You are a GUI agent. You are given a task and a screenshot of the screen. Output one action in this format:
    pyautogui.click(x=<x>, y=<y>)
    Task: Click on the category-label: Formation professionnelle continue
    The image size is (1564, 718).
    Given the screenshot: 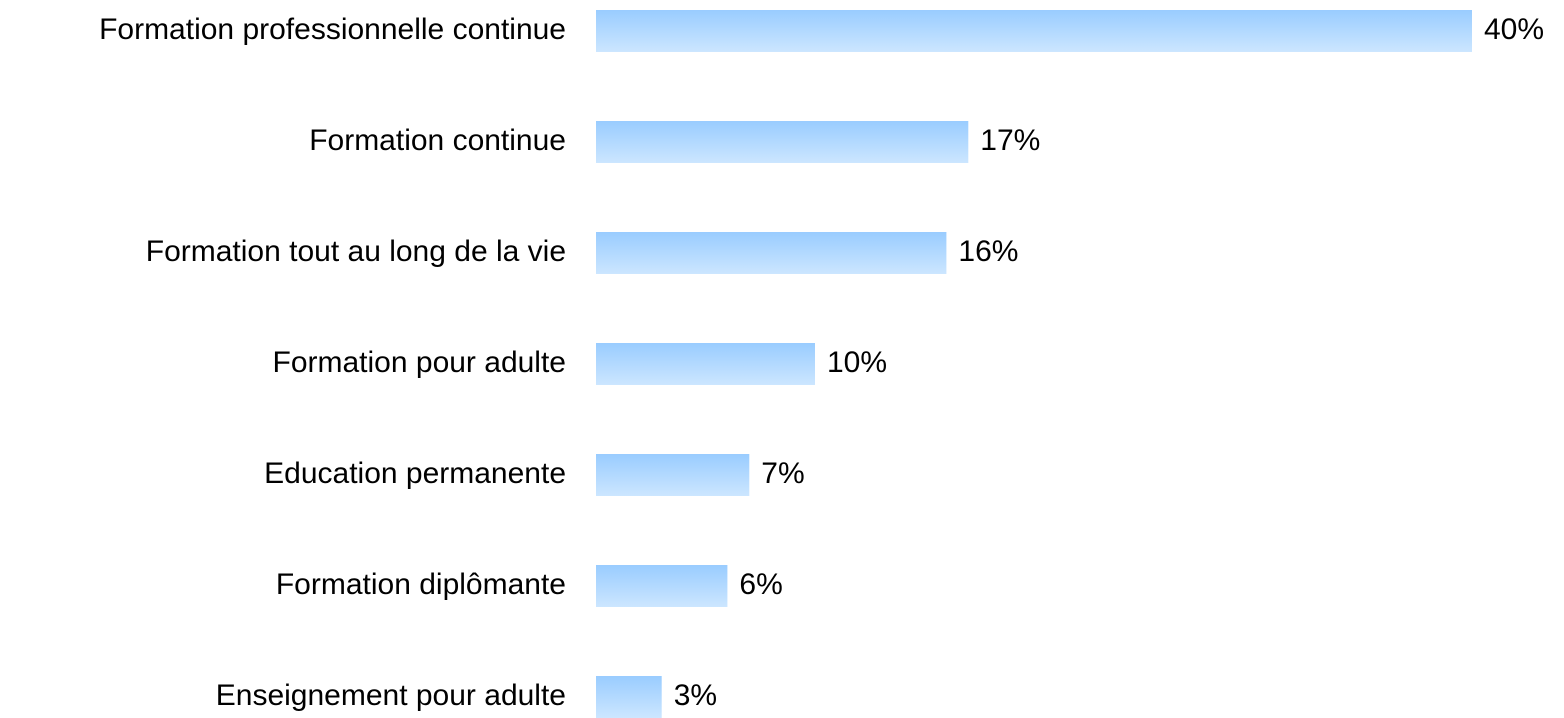 What is the action you would take?
    pyautogui.click(x=332, y=29)
    